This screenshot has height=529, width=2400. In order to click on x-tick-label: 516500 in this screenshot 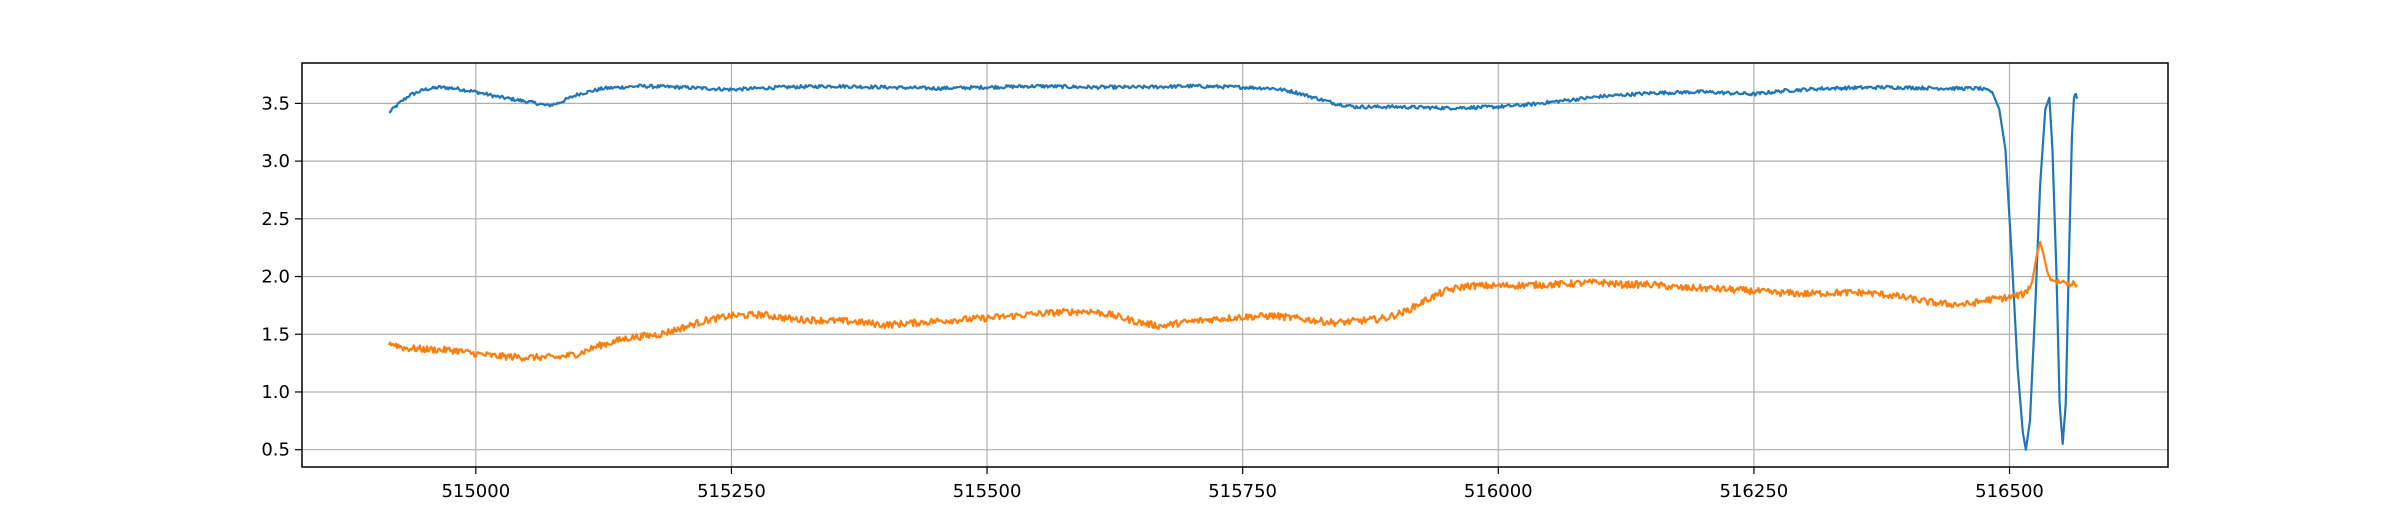, I will do `click(2009, 491)`.